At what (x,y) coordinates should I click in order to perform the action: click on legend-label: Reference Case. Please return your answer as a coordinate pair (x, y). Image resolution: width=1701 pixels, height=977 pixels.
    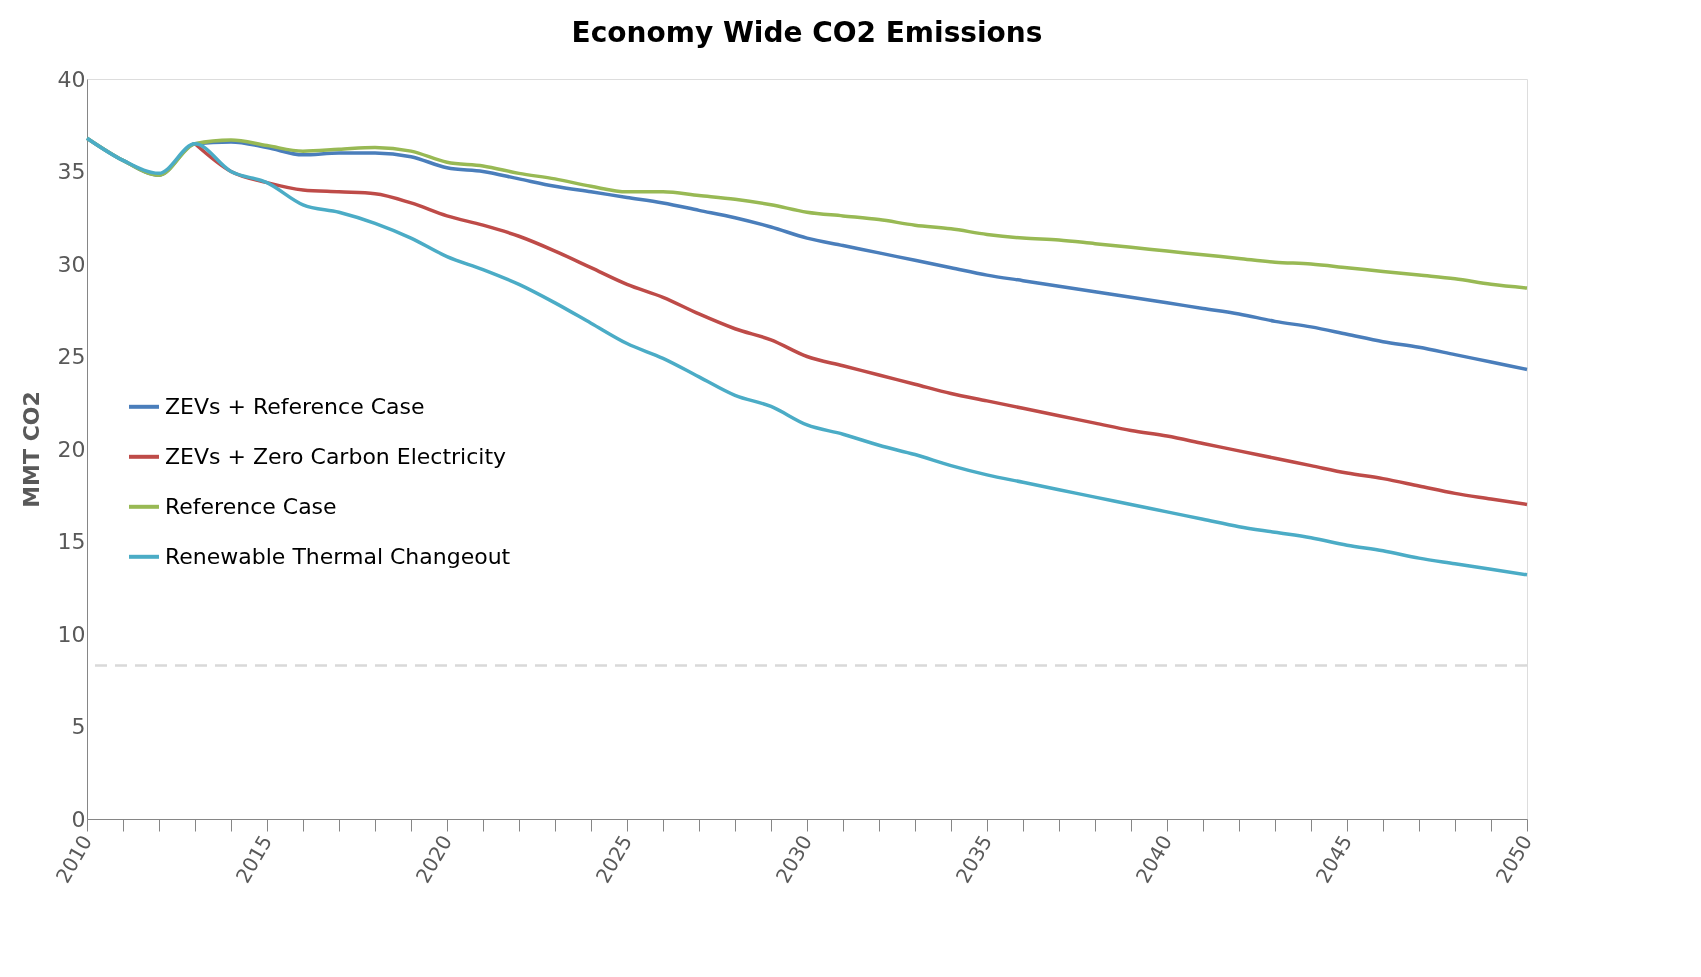
    Looking at the image, I should click on (251, 506).